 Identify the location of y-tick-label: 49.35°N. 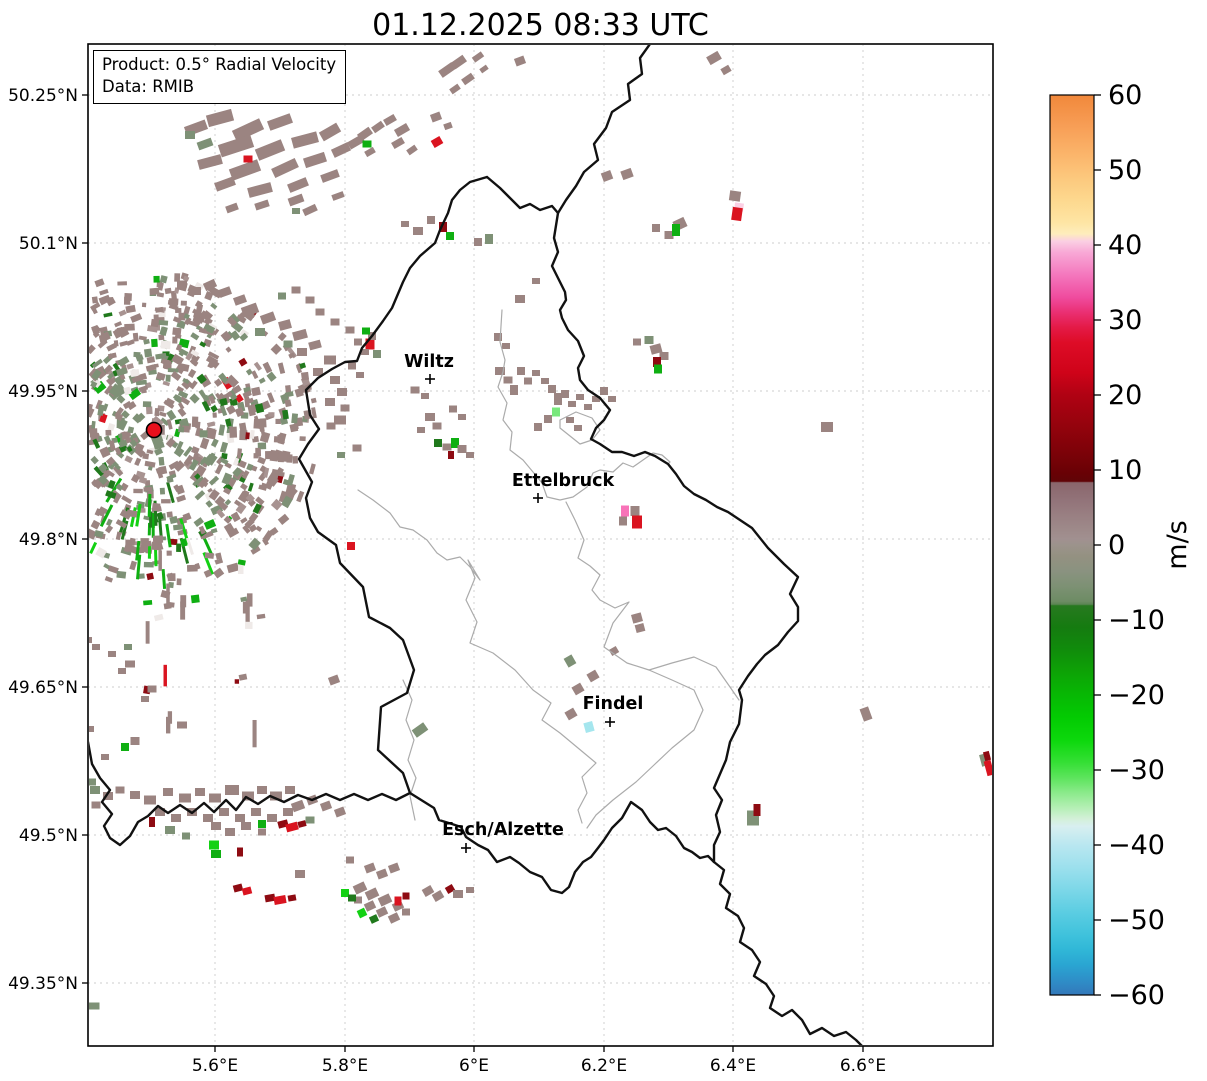
(43, 984).